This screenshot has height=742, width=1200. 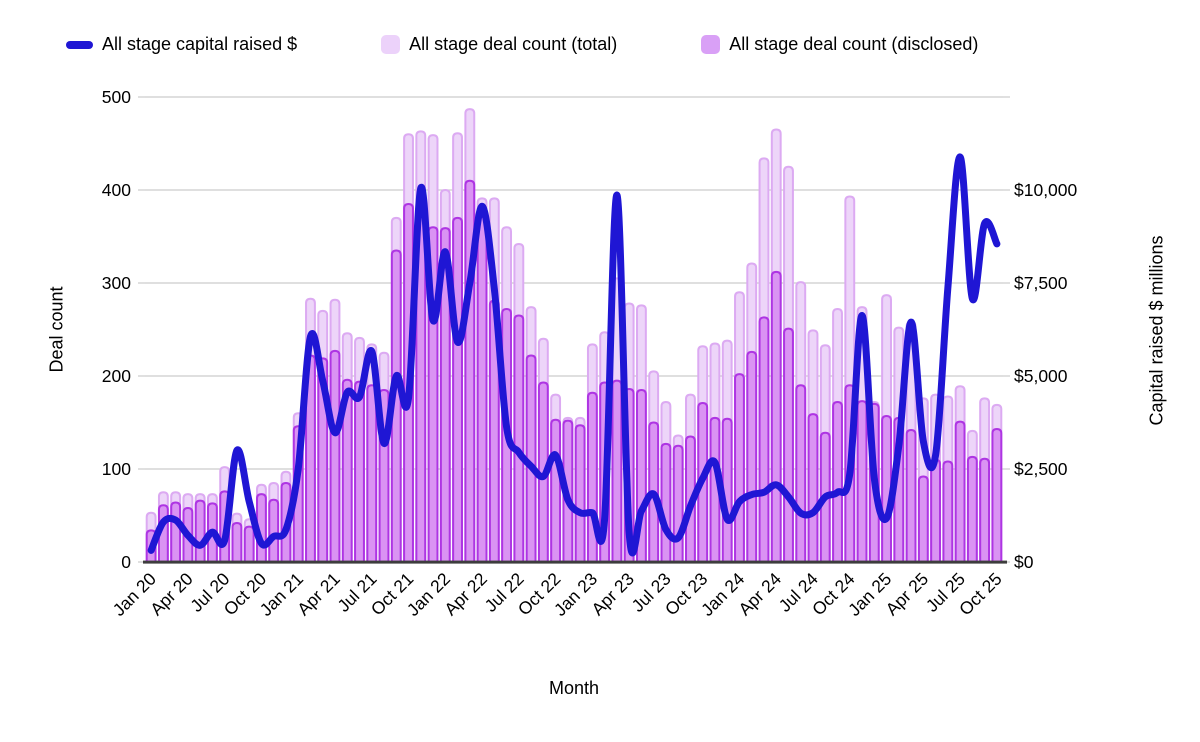 I want to click on legend-label: All stage deal count (total), so click(x=513, y=44).